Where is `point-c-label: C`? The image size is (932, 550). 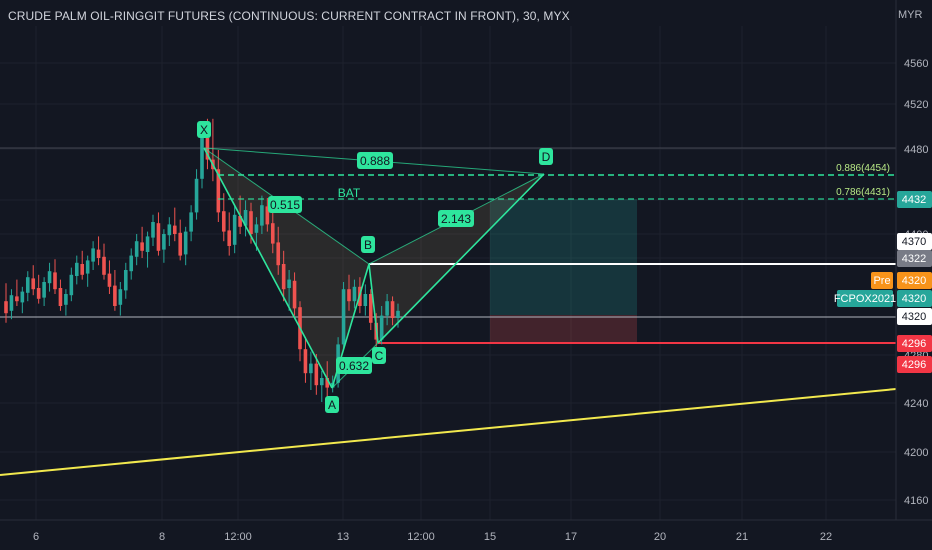
point-c-label: C is located at coordinates (379, 355).